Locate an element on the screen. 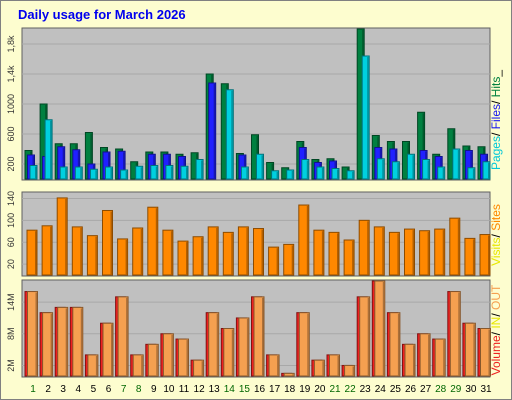  panel-label-part: _ is located at coordinates (496, 74).